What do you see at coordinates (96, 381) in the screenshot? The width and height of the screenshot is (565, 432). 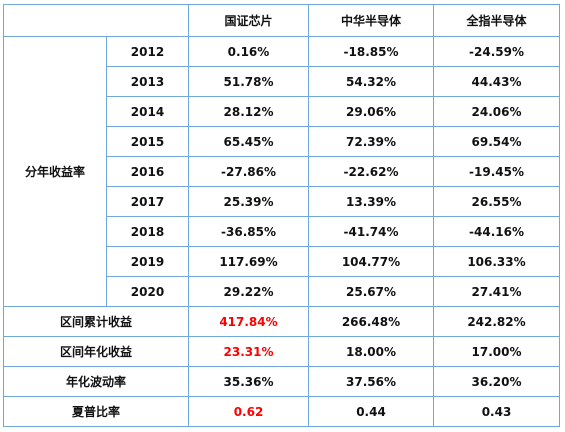 I see `summary-label: 年化波动率` at bounding box center [96, 381].